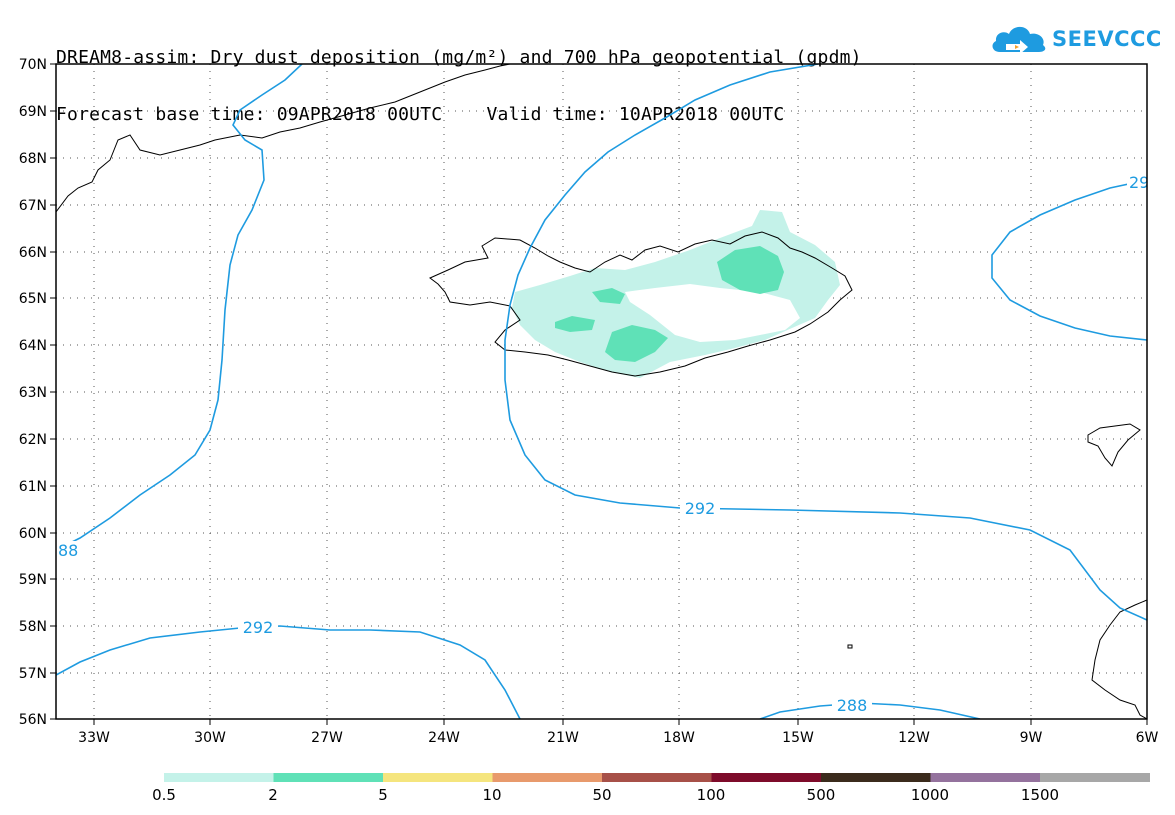 The image size is (1175, 815). I want to click on legend-label: 2, so click(273, 795).